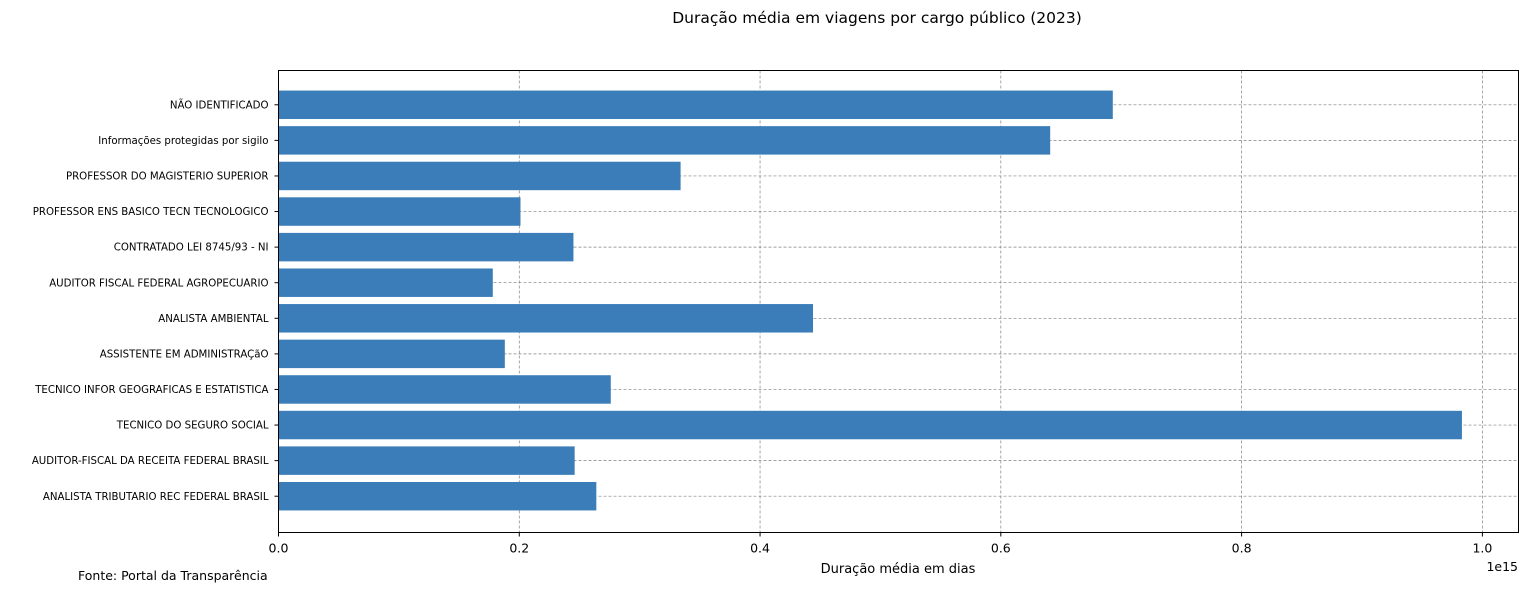  What do you see at coordinates (150, 461) in the screenshot?
I see `y-tick-label: AUDITOR-FISCAL DA RECEITA FEDERAL BRASIL` at bounding box center [150, 461].